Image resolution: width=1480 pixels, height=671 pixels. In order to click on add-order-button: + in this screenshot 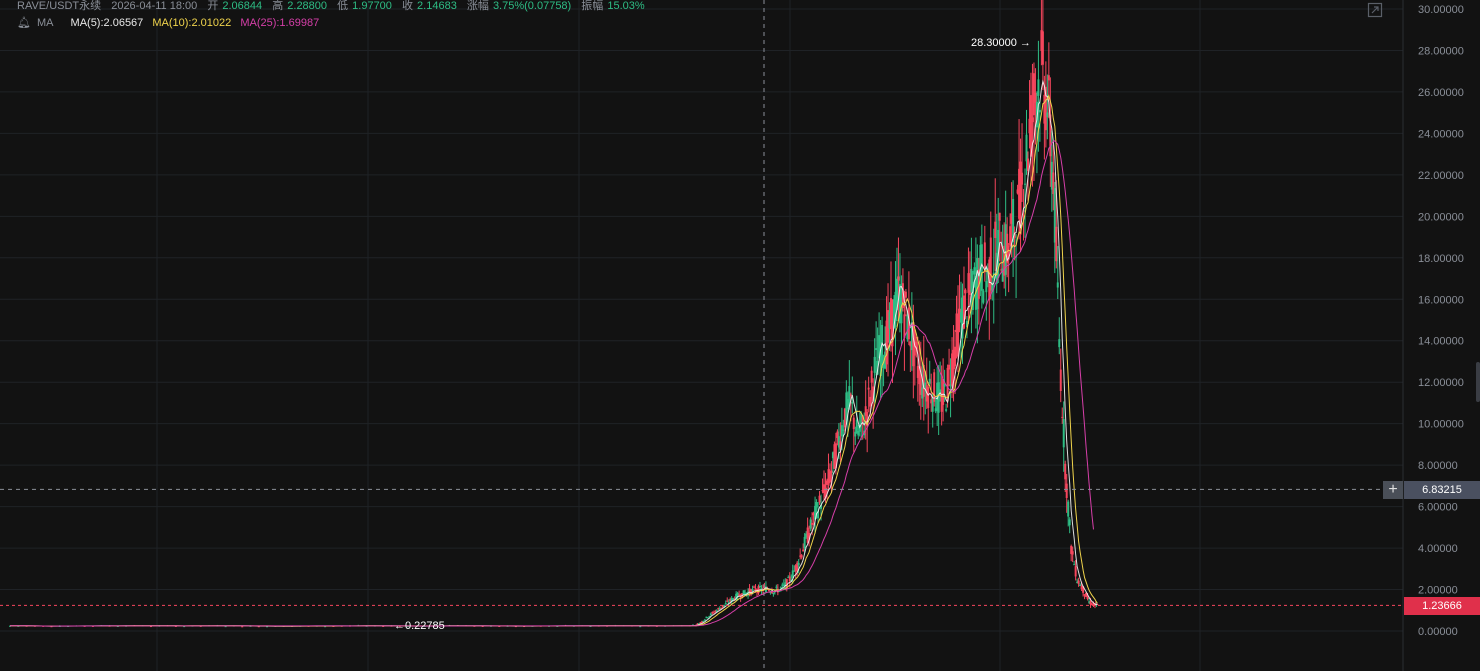, I will do `click(1393, 490)`.